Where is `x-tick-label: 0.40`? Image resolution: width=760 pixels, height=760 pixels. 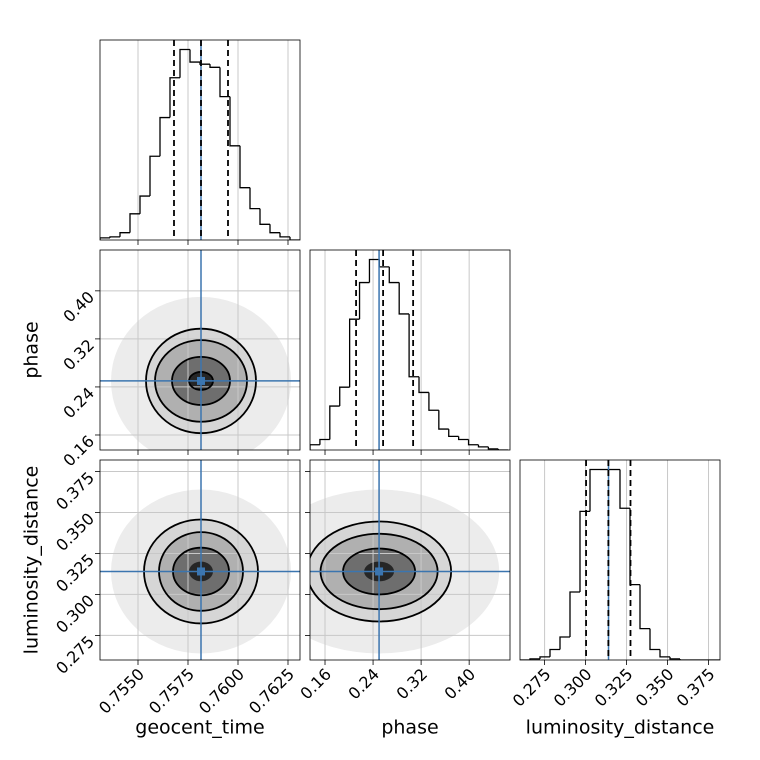 x-tick-label: 0.40 is located at coordinates (460, 684).